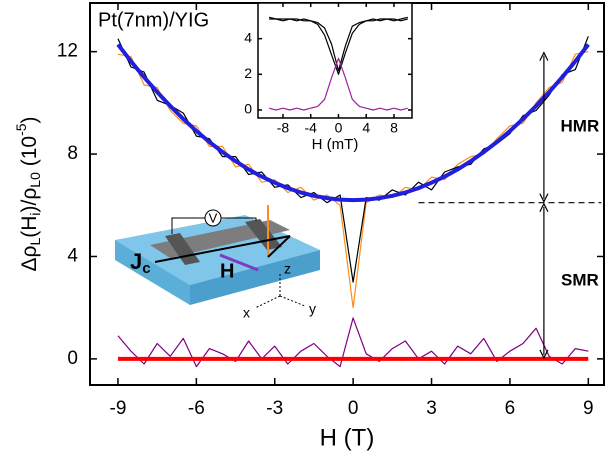 The image size is (616, 459). Describe the element at coordinates (335, 144) in the screenshot. I see `x-axis-label: H (mT)` at that location.